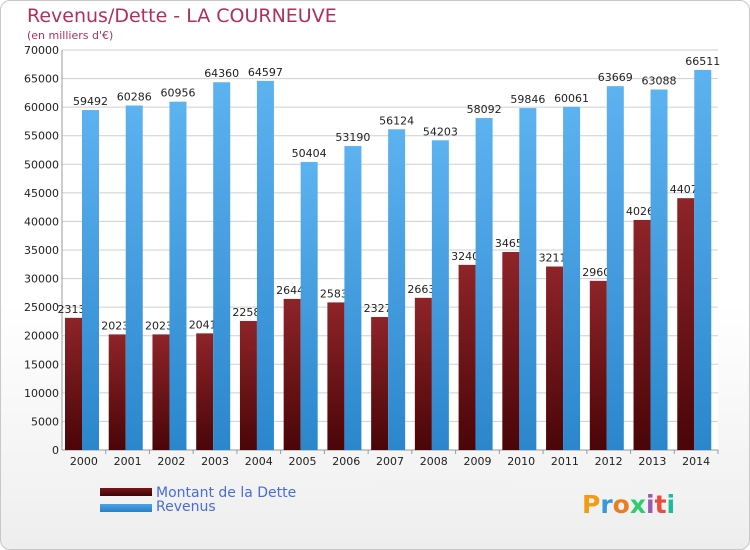  What do you see at coordinates (396, 120) in the screenshot?
I see `data-label-revenus: 56124` at bounding box center [396, 120].